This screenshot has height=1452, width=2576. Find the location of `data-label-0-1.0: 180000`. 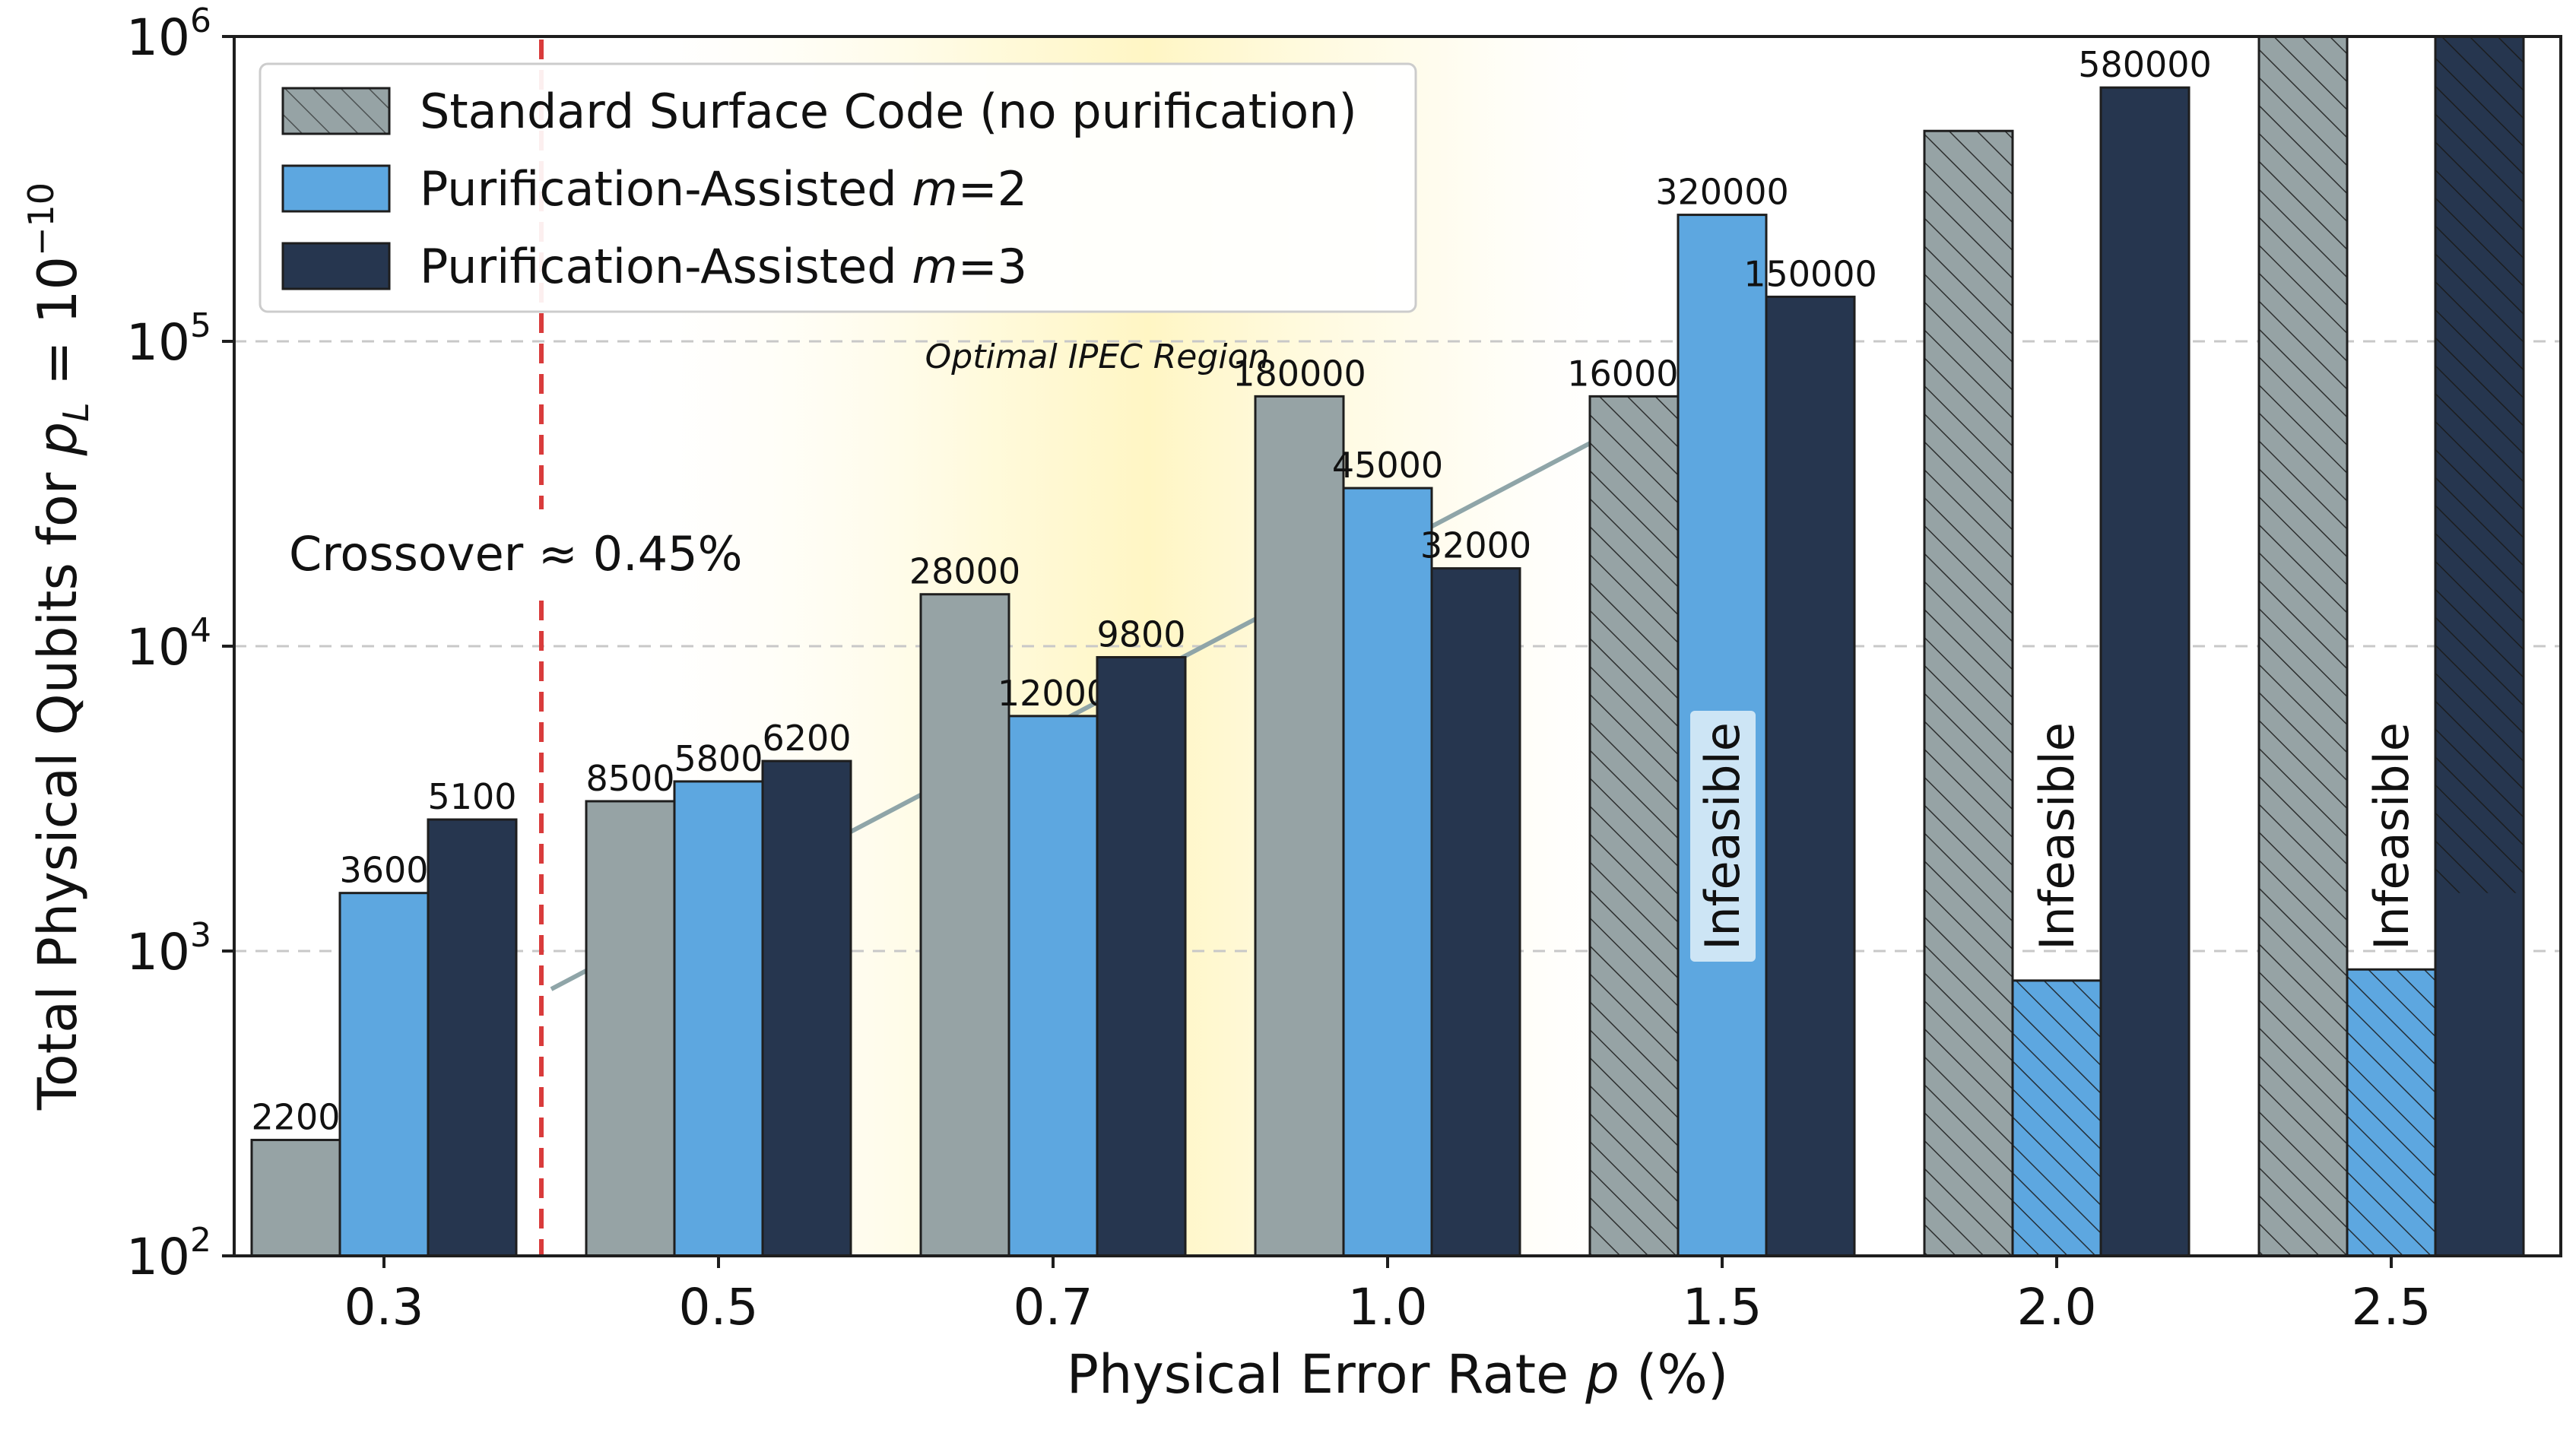

data-label-0-1.0: 180000 is located at coordinates (1299, 373).